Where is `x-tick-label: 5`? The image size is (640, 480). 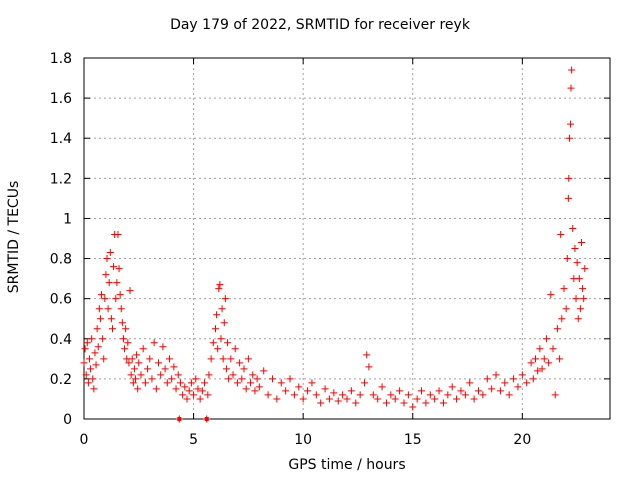 x-tick-label: 5 is located at coordinates (193, 440).